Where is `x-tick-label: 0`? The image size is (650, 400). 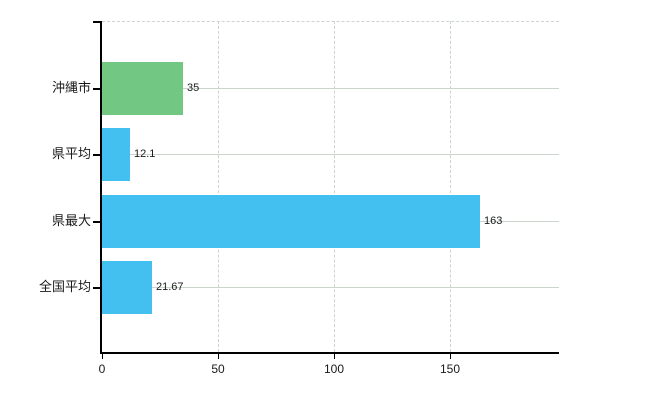 x-tick-label: 0 is located at coordinates (102, 369).